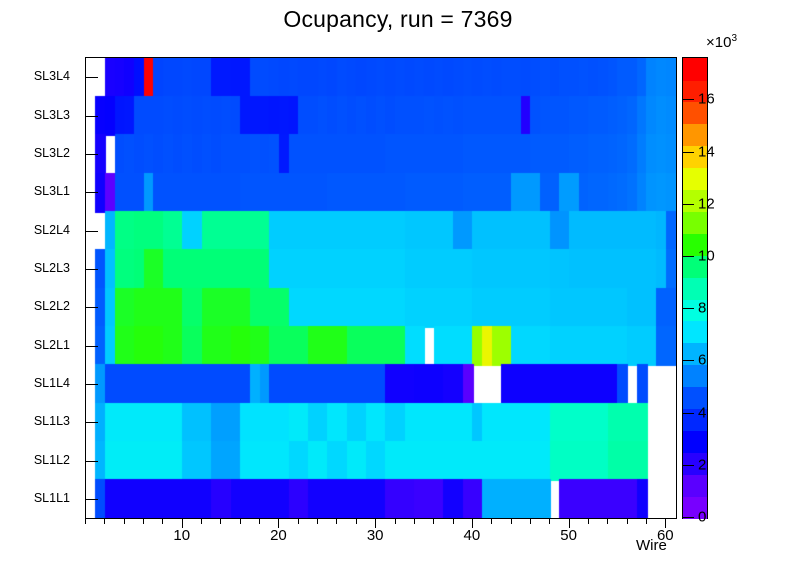  Describe the element at coordinates (734, 38) in the screenshot. I see `colorbar-exponent-power: 3` at that location.